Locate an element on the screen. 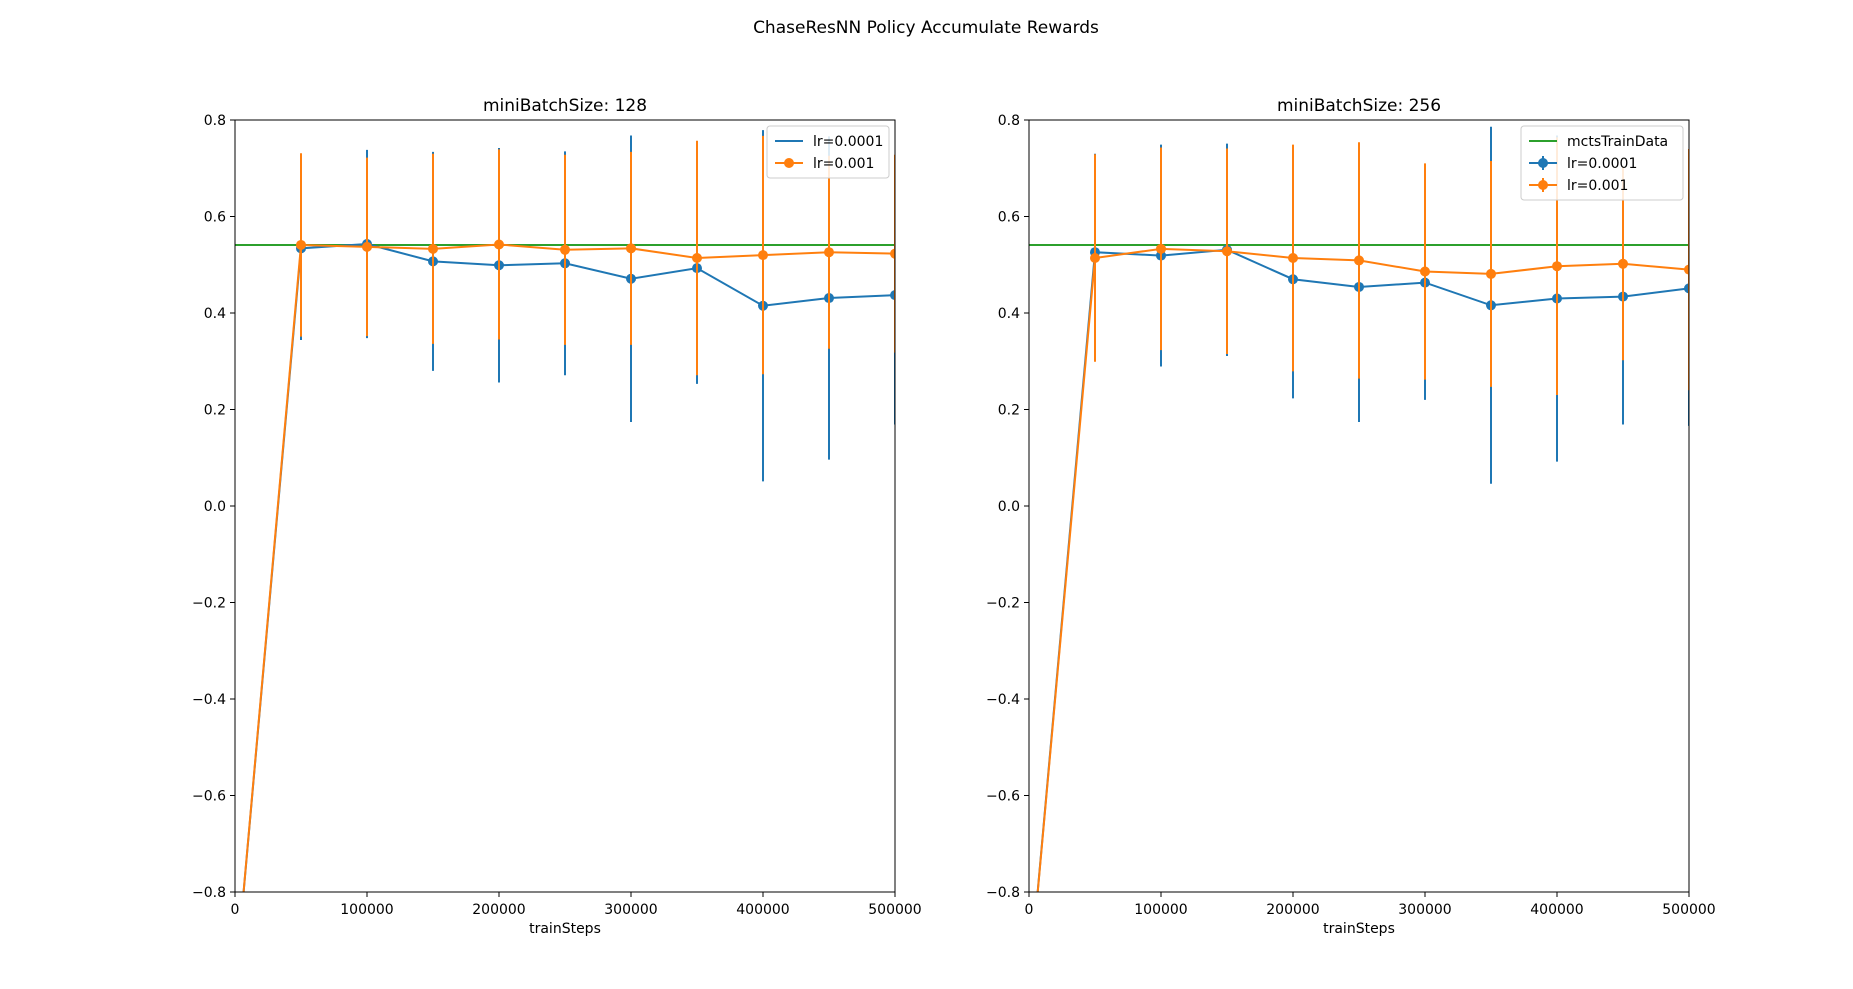 The height and width of the screenshot is (989, 1853). subplot-title: miniBatchSize: 128 is located at coordinates (565, 106).